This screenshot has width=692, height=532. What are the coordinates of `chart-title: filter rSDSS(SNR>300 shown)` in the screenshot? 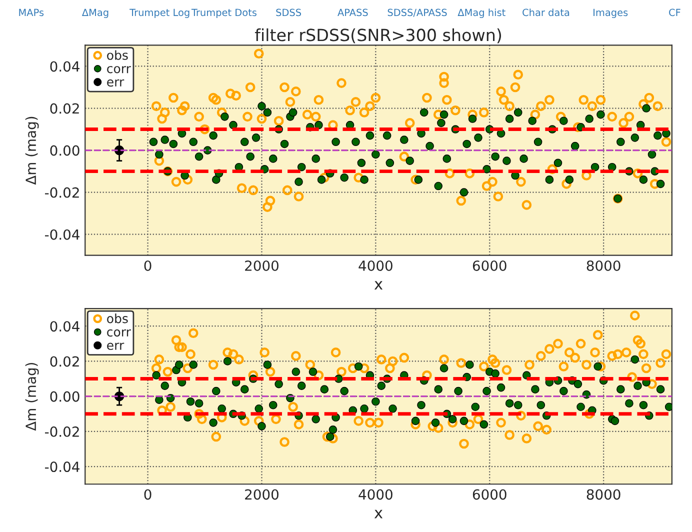 It's located at (378, 36).